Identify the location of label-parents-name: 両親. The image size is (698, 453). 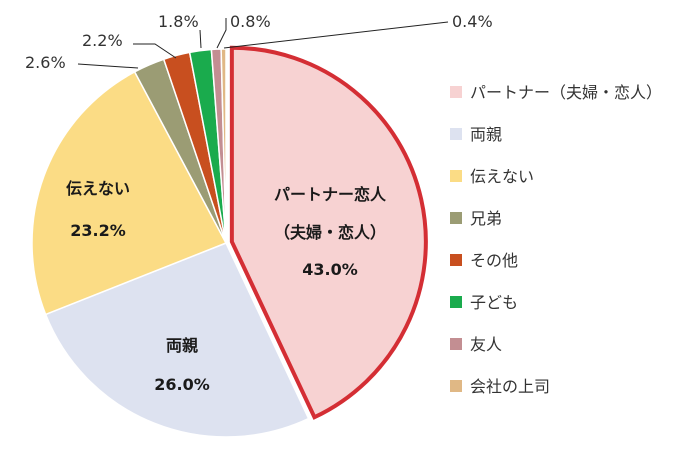
(182, 345).